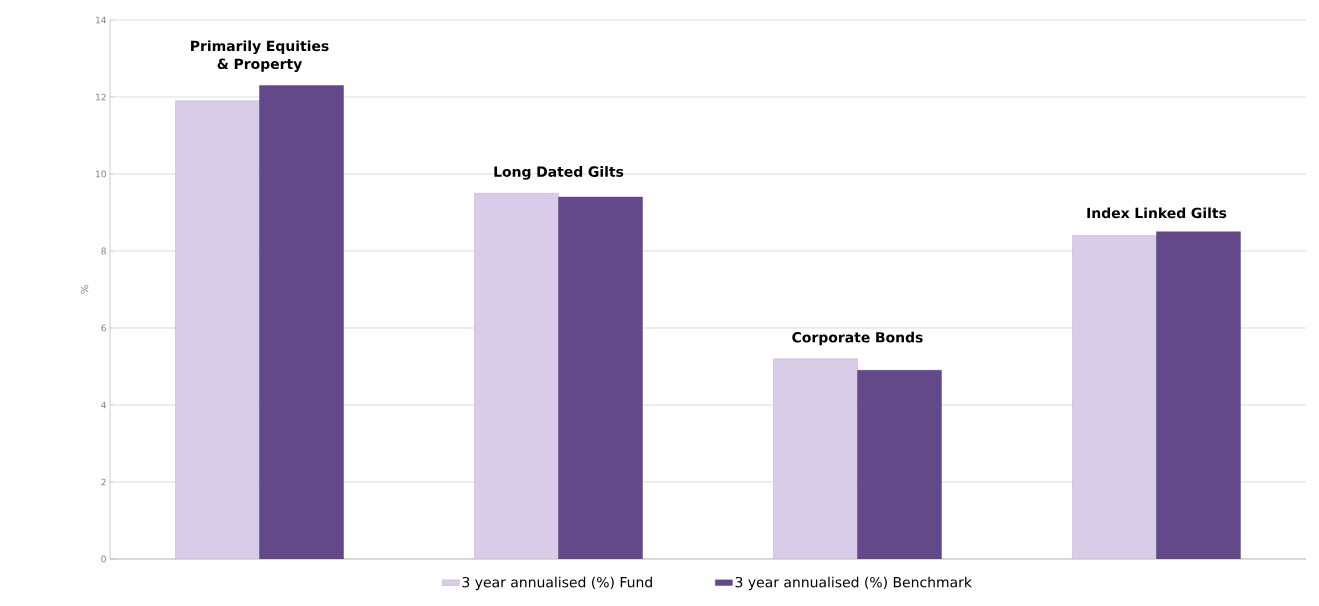 This screenshot has width=1319, height=606. I want to click on x-tick-label: Long Dated Gilts, so click(559, 173).